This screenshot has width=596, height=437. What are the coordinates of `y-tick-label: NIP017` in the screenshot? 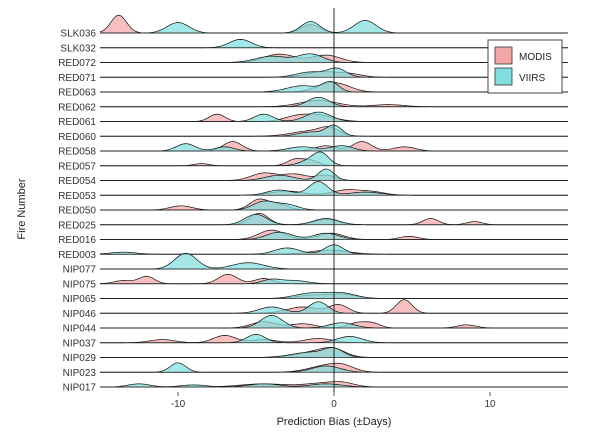 It's located at (80, 388).